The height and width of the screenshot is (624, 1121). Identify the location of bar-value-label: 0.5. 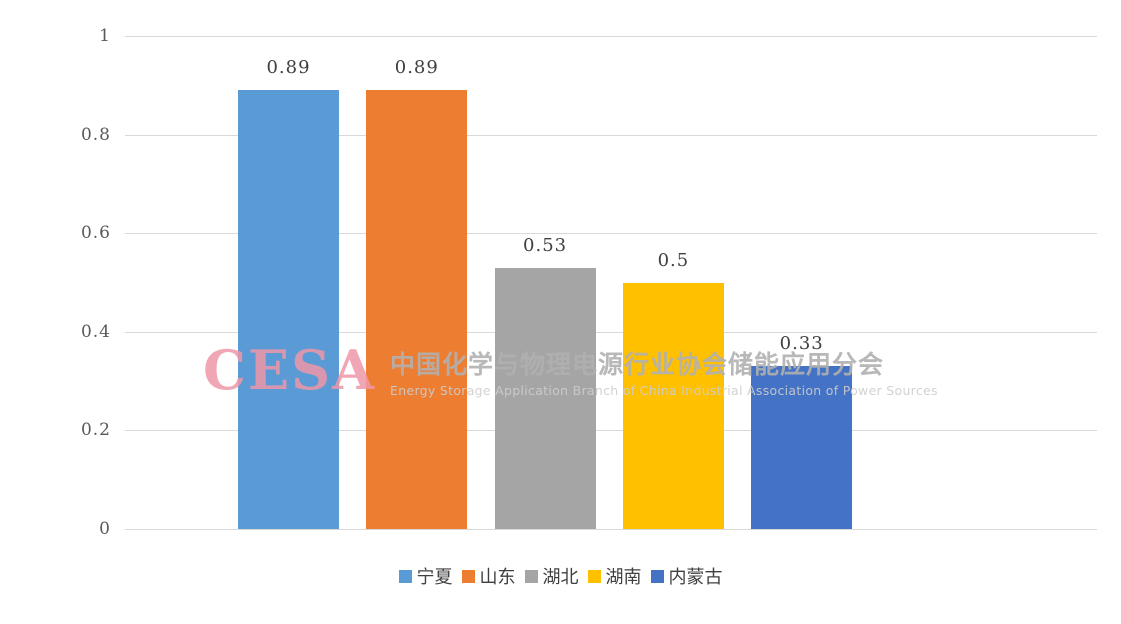
(673, 260).